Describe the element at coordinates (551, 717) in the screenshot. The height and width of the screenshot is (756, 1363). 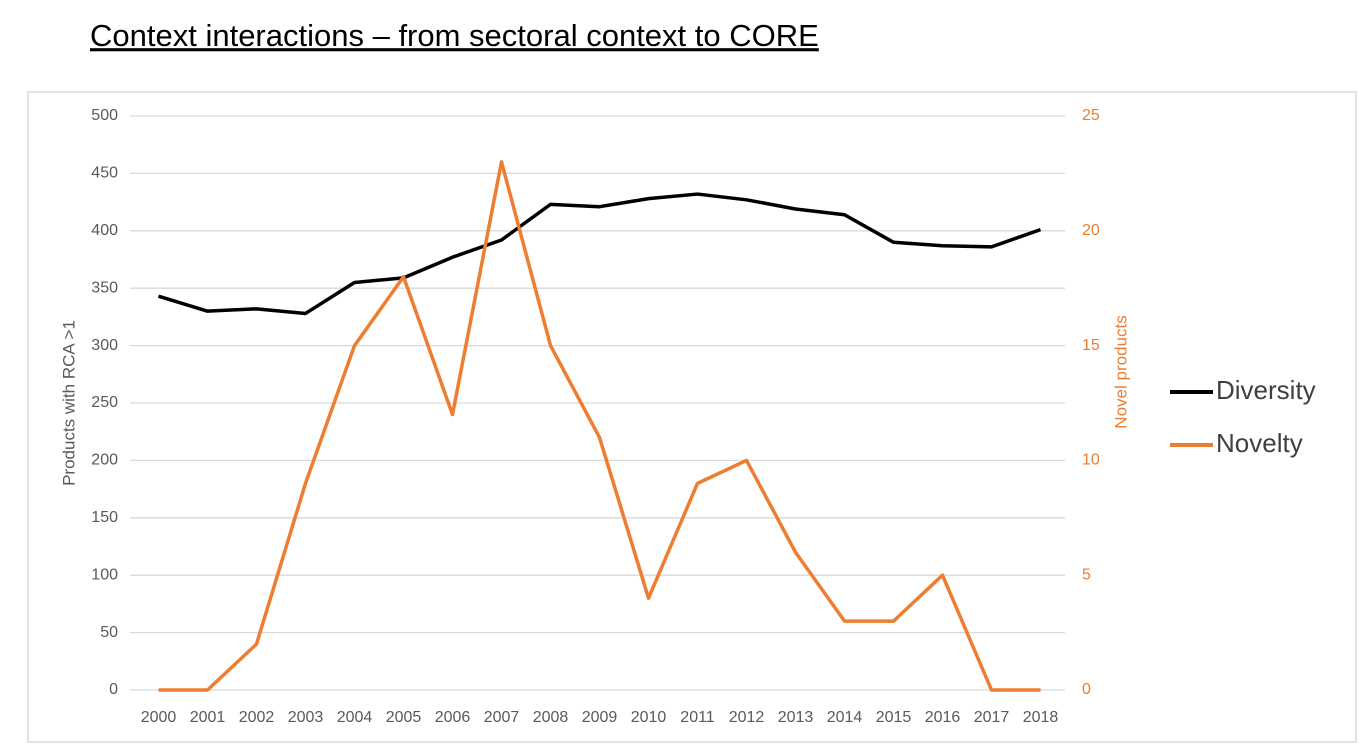
I see `x-tick-label: 2008` at that location.